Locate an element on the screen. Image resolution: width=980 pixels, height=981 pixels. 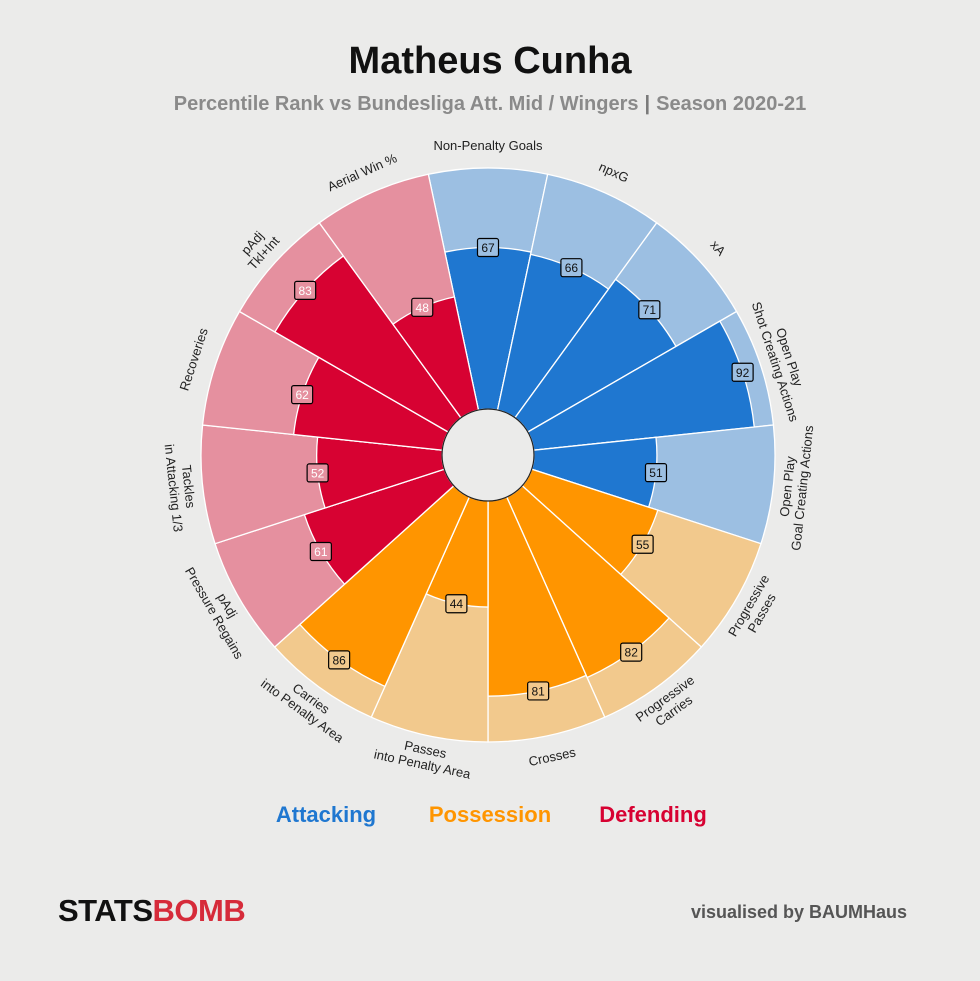
value-label: 48 is located at coordinates (423, 308).